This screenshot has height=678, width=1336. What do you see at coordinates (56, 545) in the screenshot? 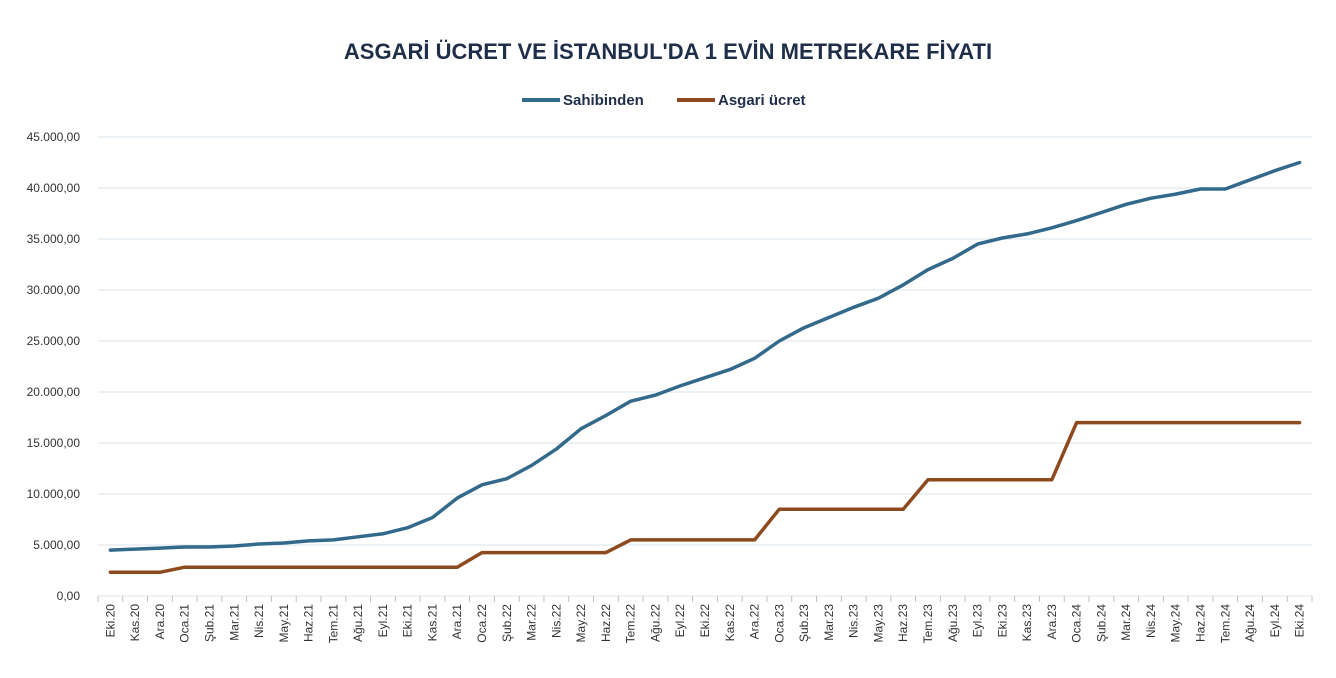
I see `y-tick-label: 5.000,00` at bounding box center [56, 545].